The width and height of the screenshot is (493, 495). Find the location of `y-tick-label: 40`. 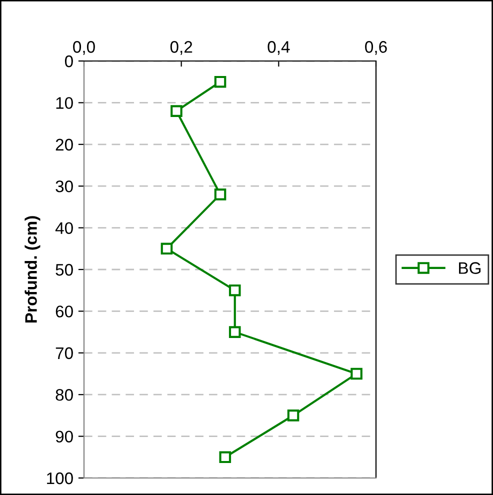

y-tick-label: 40 is located at coordinates (64, 228).